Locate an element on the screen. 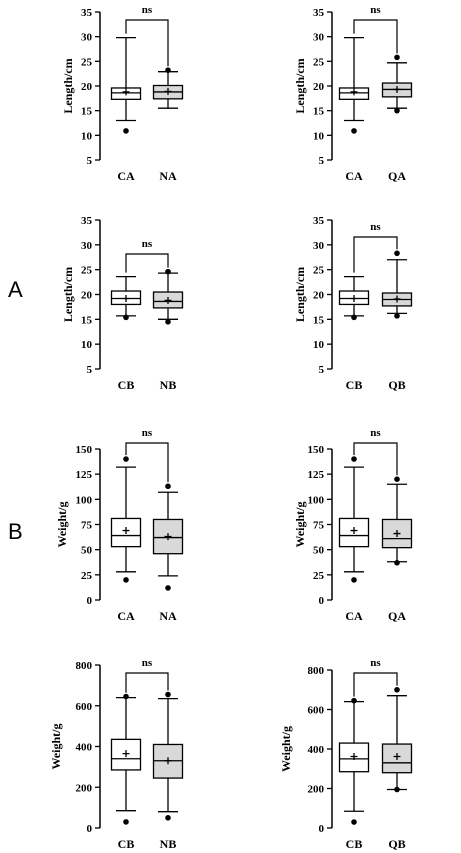 Image resolution: width=461 pixels, height=853 pixels. y-tick-label: 125 is located at coordinates (84, 475).